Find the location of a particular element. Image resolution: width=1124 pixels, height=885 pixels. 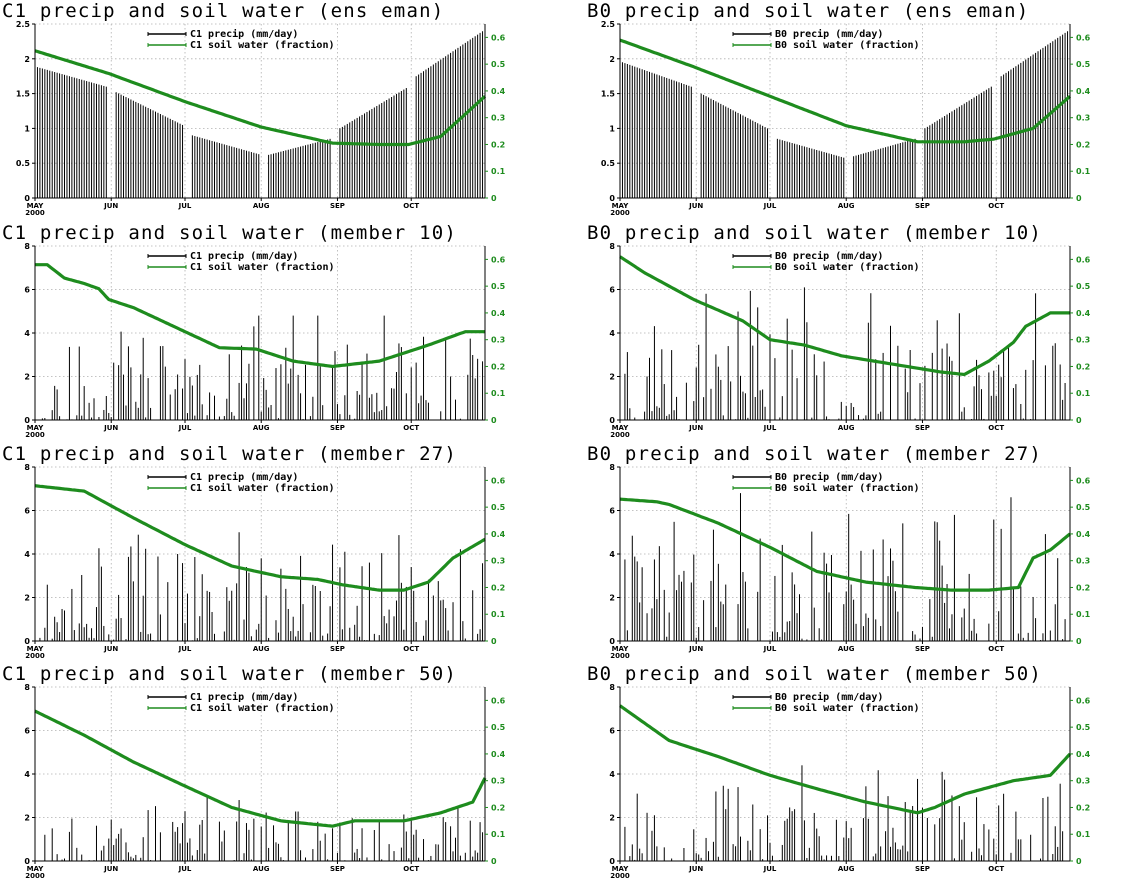

grid-lines is located at coordinates (845, 110).